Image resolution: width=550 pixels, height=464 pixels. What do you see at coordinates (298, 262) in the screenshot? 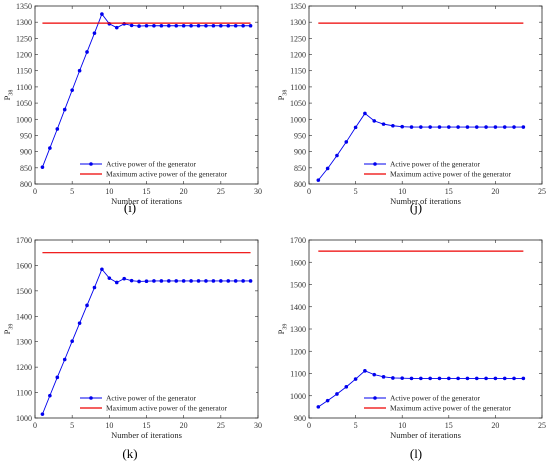
I see `y-tick-label: 1600` at bounding box center [298, 262].